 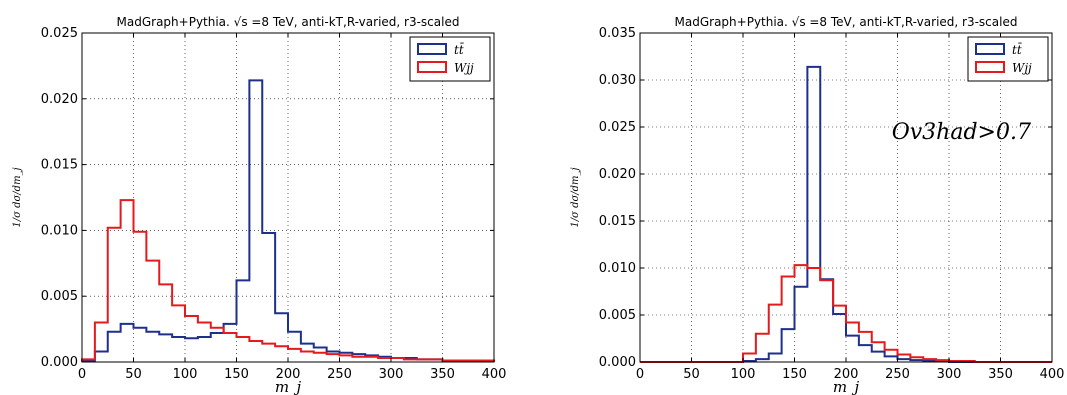 What do you see at coordinates (617, 80) in the screenshot?
I see `y-tick-label: 0.030` at bounding box center [617, 80].